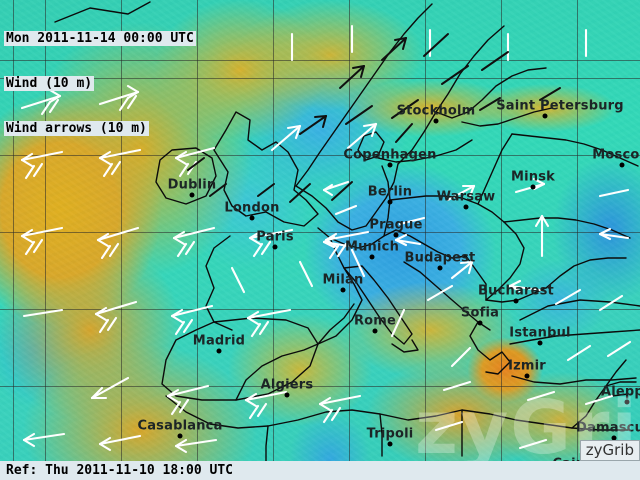  What do you see at coordinates (180, 436) in the screenshot?
I see `city-marker-casablanca` at bounding box center [180, 436].